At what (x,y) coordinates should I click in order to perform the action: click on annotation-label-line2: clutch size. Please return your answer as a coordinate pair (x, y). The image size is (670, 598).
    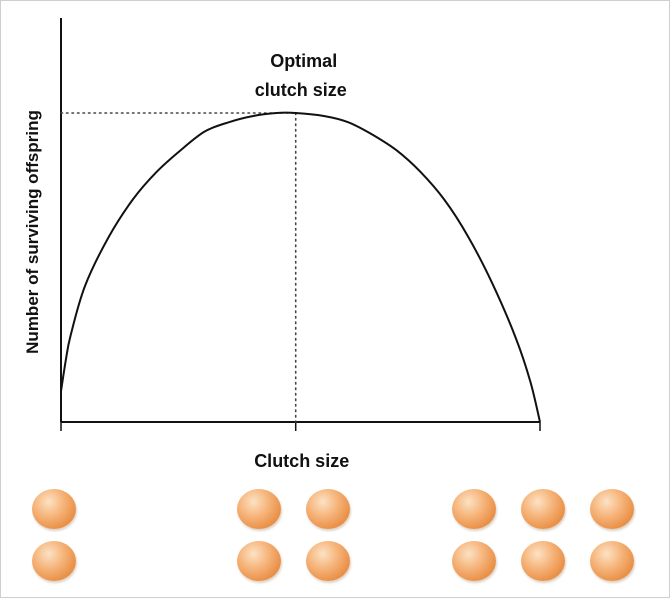
    Looking at the image, I should click on (301, 90).